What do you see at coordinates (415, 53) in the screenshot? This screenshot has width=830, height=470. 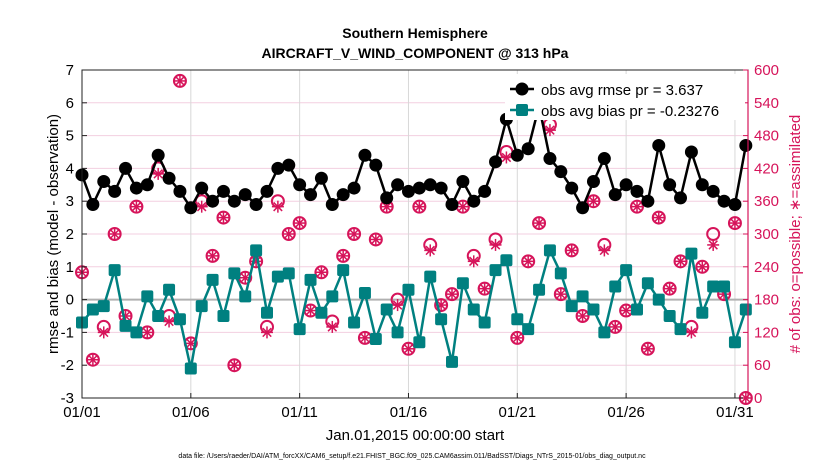 I see `chart-subtitle: AIRCRAFT_V_WIND_COMPONENT @ 313 hPa` at bounding box center [415, 53].